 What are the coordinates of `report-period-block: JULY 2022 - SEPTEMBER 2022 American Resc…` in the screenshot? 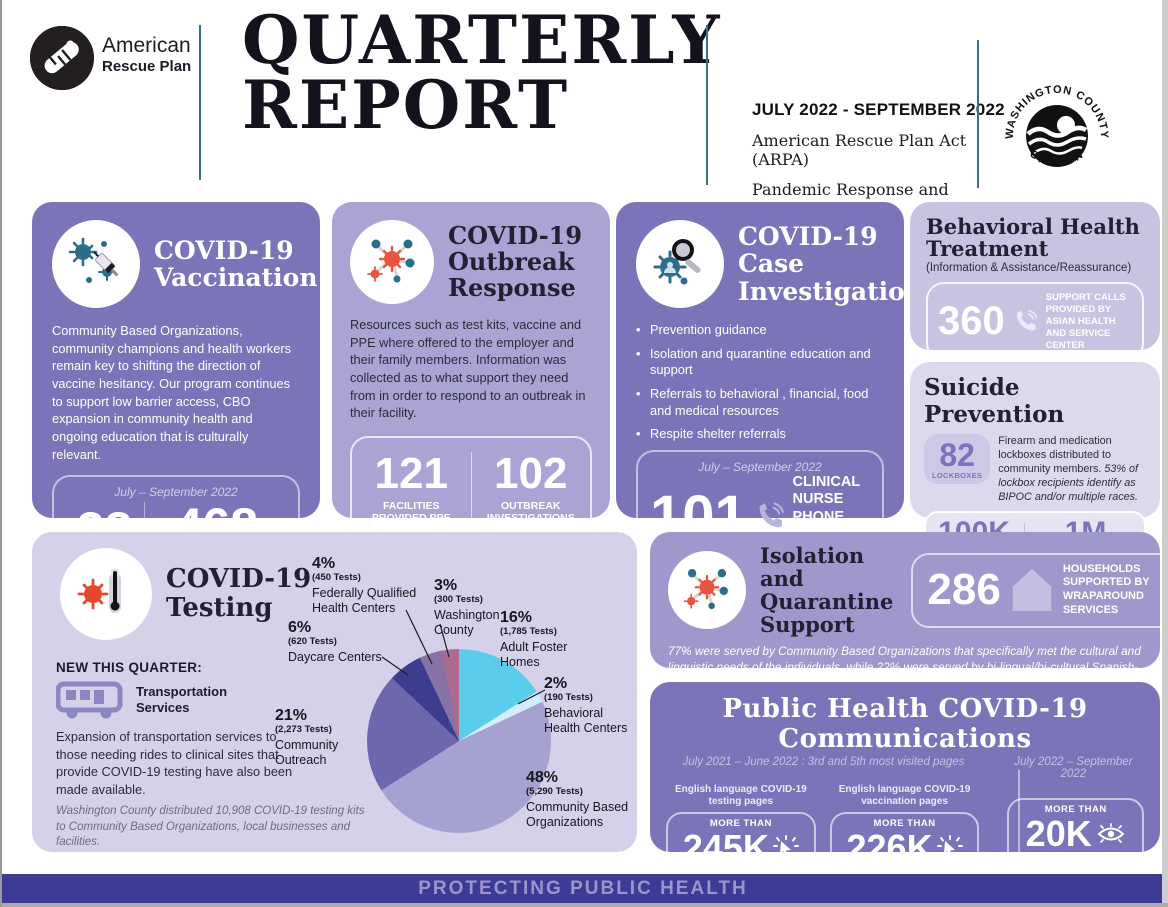 It's located at (882, 159).